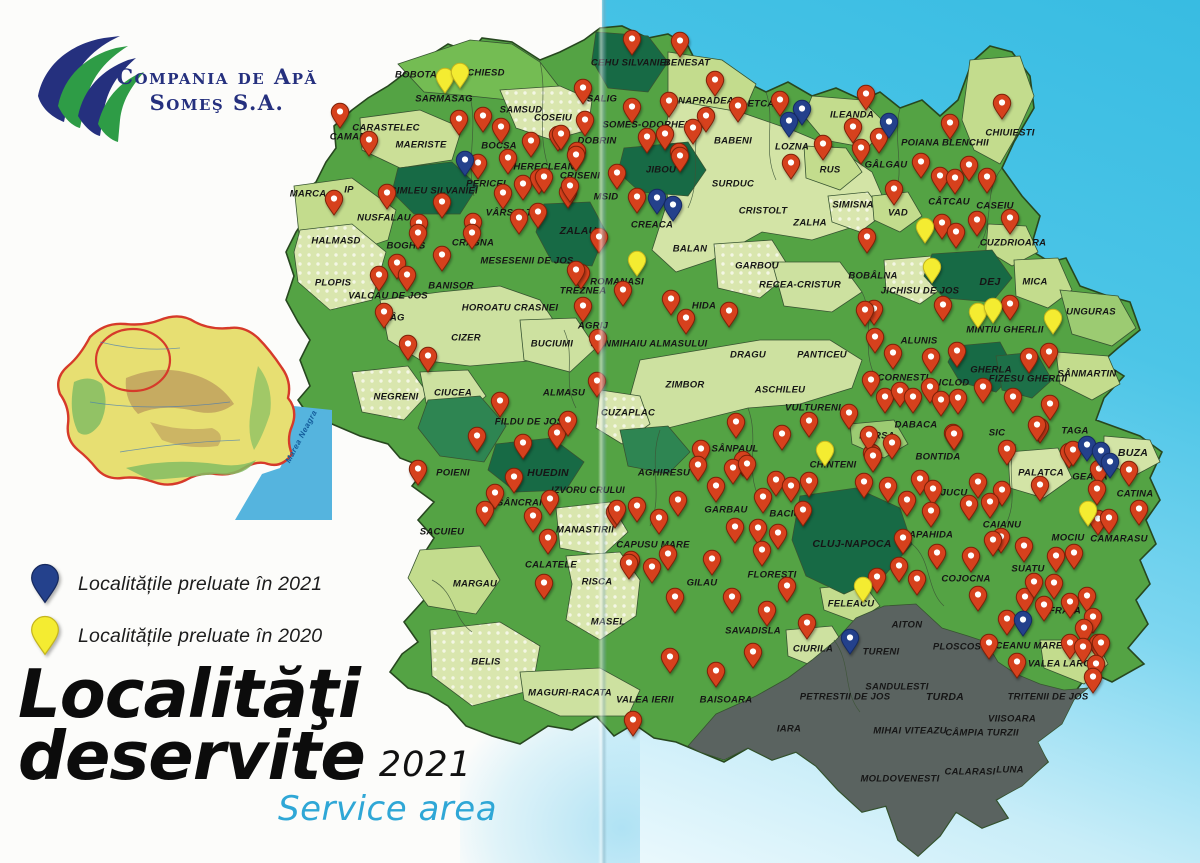 Image resolution: width=1200 pixels, height=863 pixels. What do you see at coordinates (217, 76) in the screenshot?
I see `logo-line1: Compania de Apă` at bounding box center [217, 76].